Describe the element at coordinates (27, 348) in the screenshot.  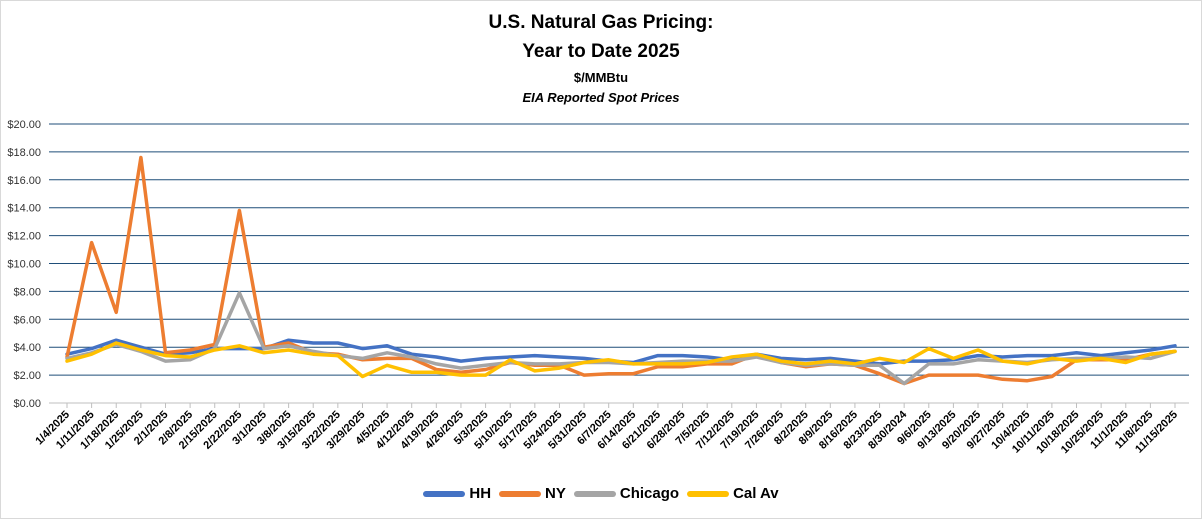
I see `y-tick-label: $4.00` at that location.